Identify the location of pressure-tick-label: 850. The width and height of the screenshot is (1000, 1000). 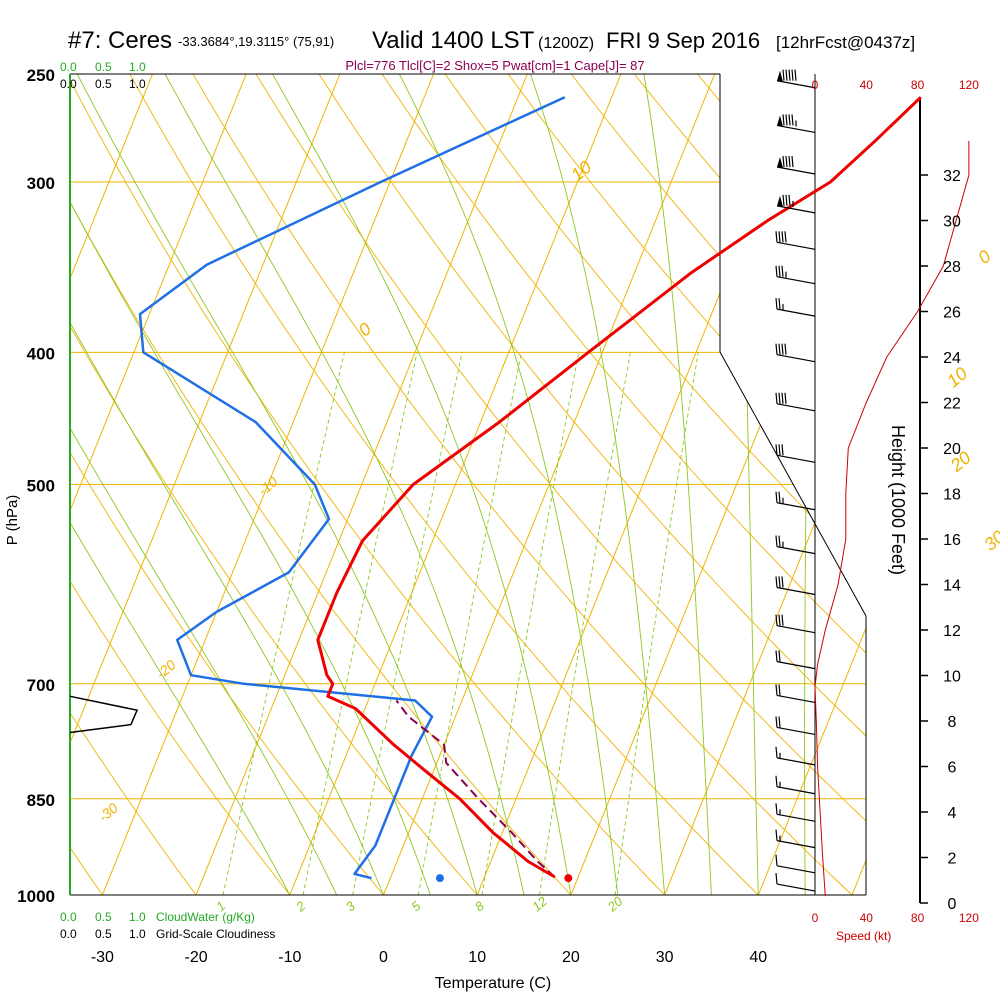
(41, 800).